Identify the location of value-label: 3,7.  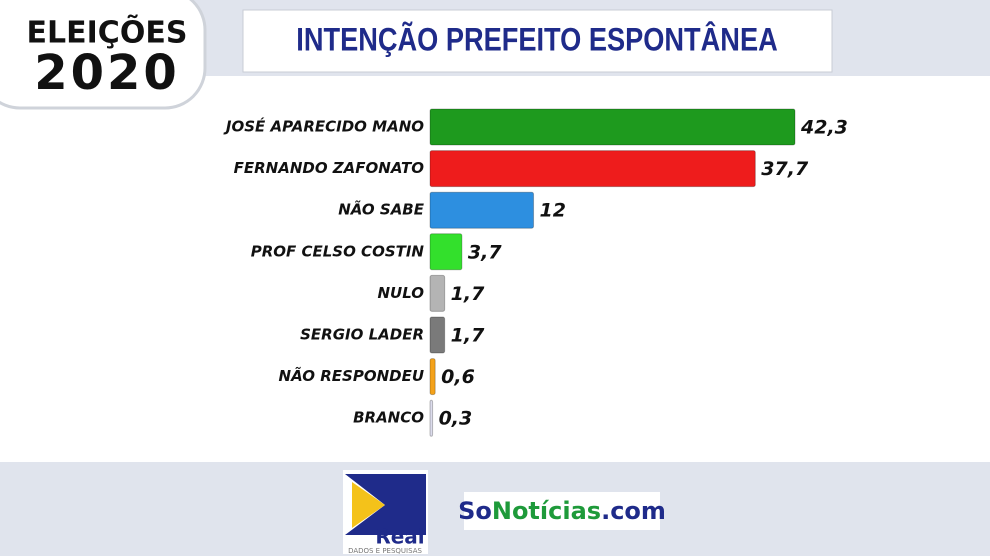
(485, 252).